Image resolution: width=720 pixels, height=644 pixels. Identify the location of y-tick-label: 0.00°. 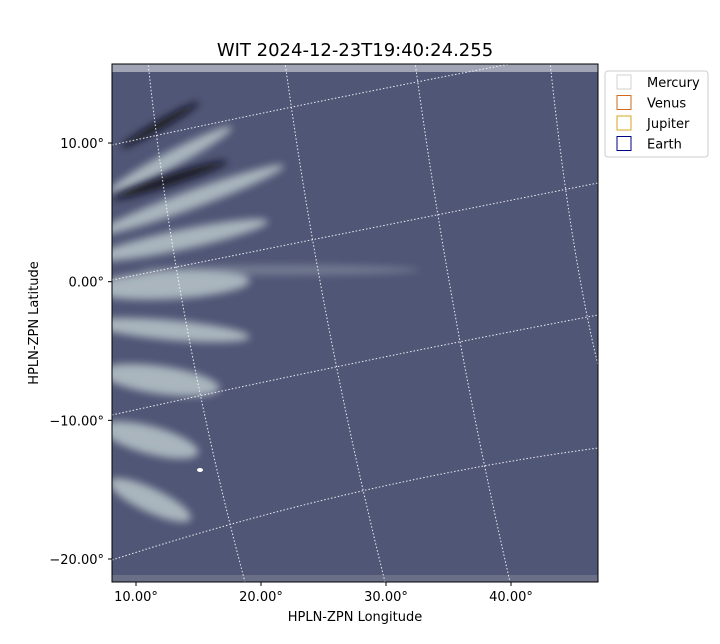
(86, 283).